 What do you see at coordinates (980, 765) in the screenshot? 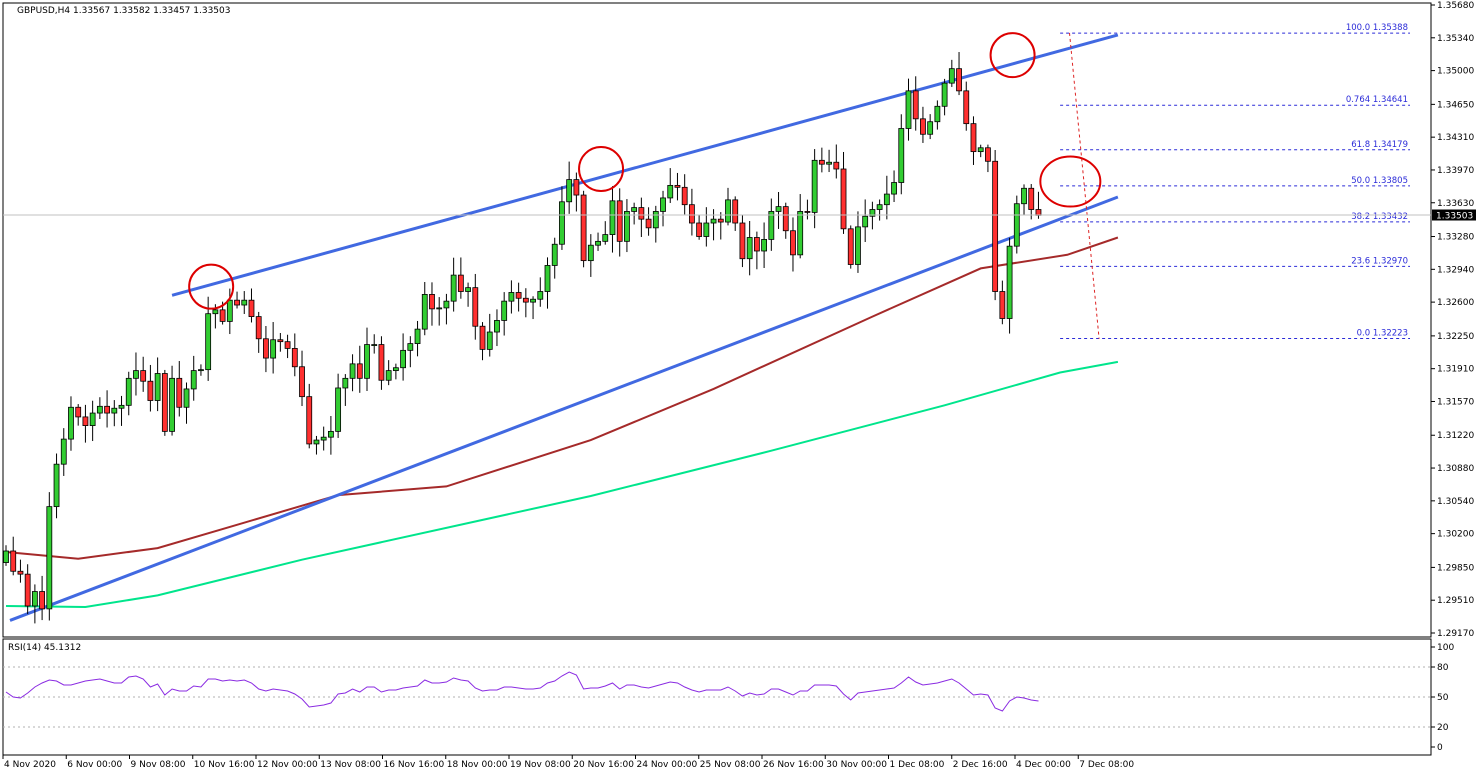
I see `time-tick-label: 2 Dec 16:00` at bounding box center [980, 765].